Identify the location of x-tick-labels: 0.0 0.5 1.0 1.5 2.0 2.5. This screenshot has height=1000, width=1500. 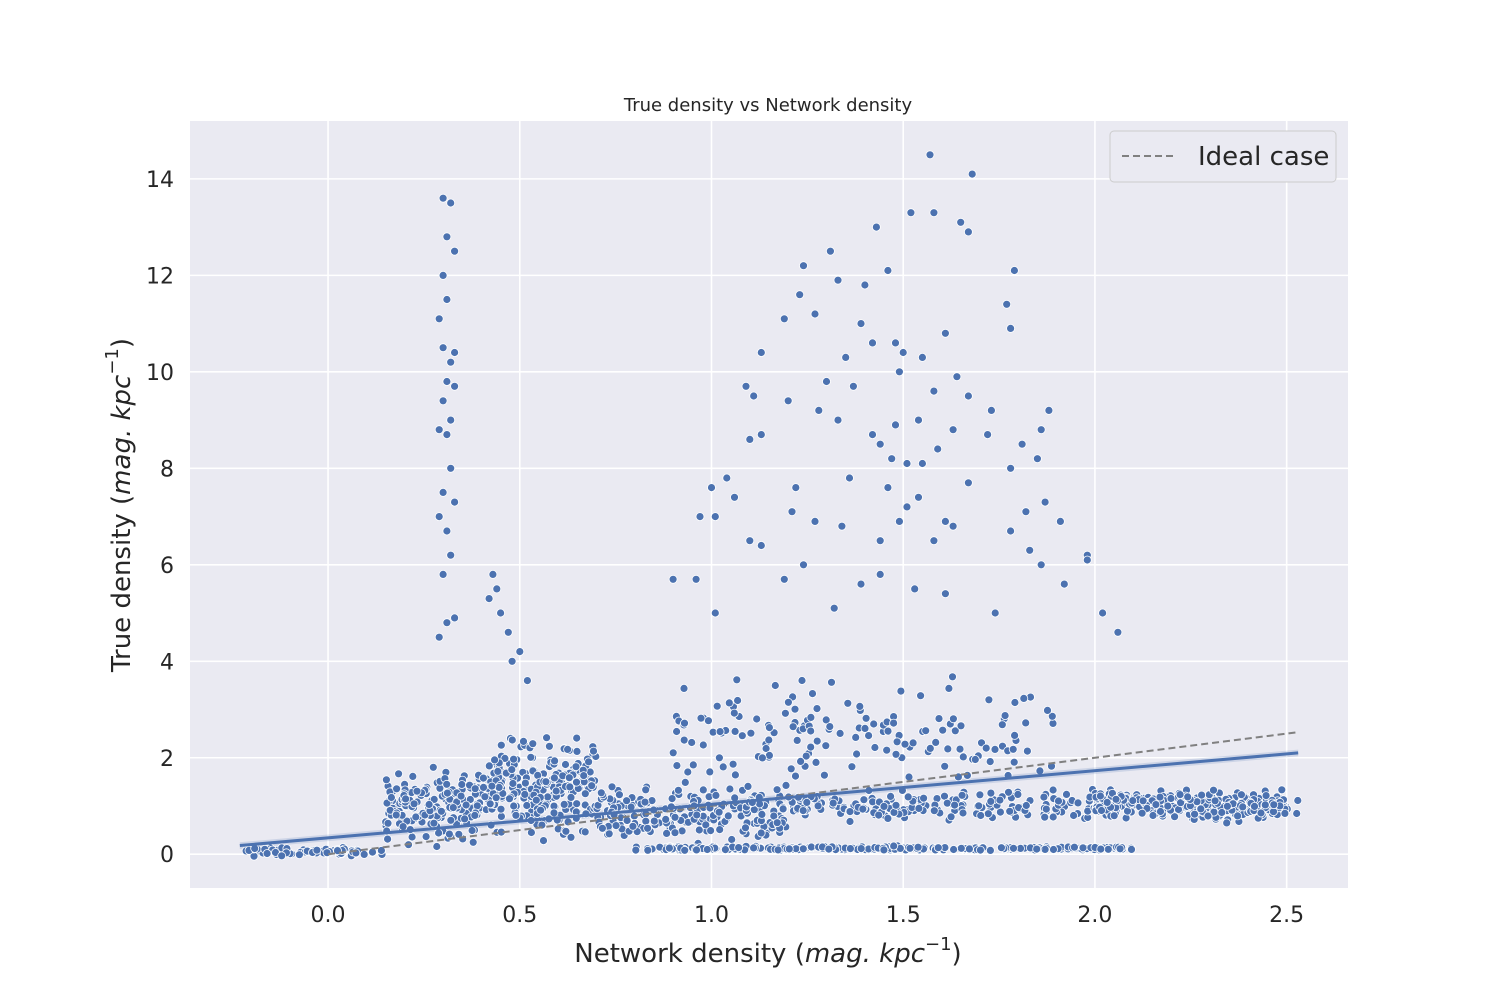
(808, 915).